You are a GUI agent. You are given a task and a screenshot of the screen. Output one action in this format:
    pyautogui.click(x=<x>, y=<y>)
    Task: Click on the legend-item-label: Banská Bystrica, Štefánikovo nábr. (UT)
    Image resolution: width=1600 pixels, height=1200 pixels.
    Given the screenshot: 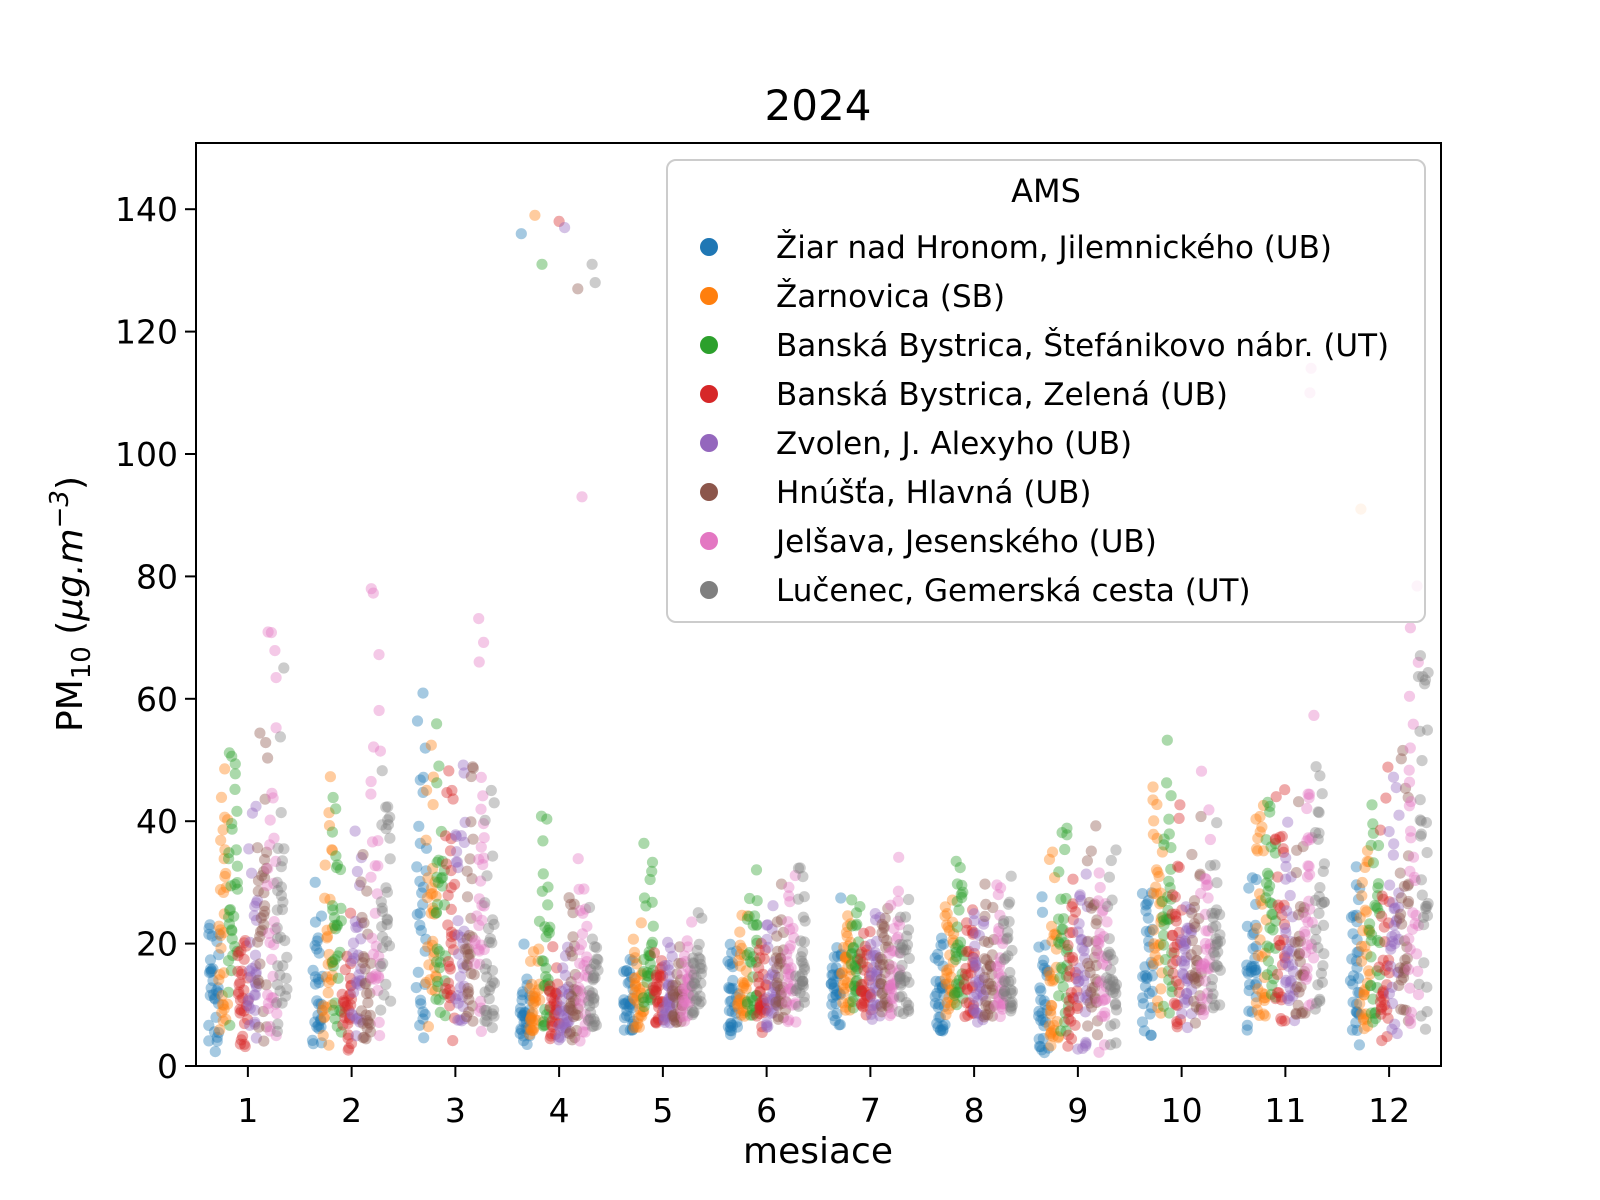 What is the action you would take?
    pyautogui.click(x=1082, y=345)
    